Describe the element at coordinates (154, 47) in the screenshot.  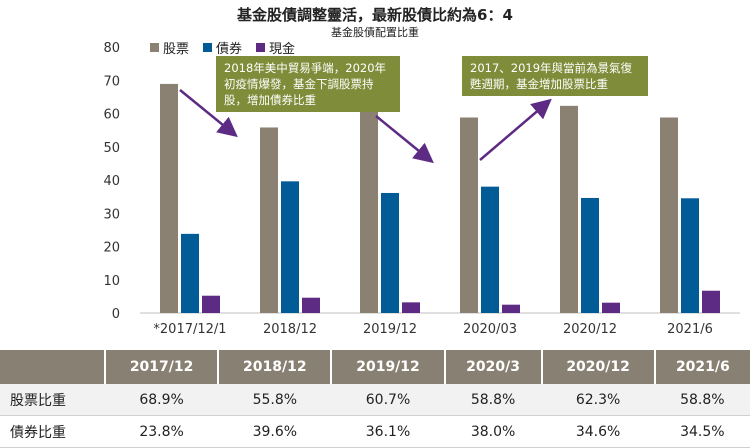
I see `legend-swatch-stock` at that location.